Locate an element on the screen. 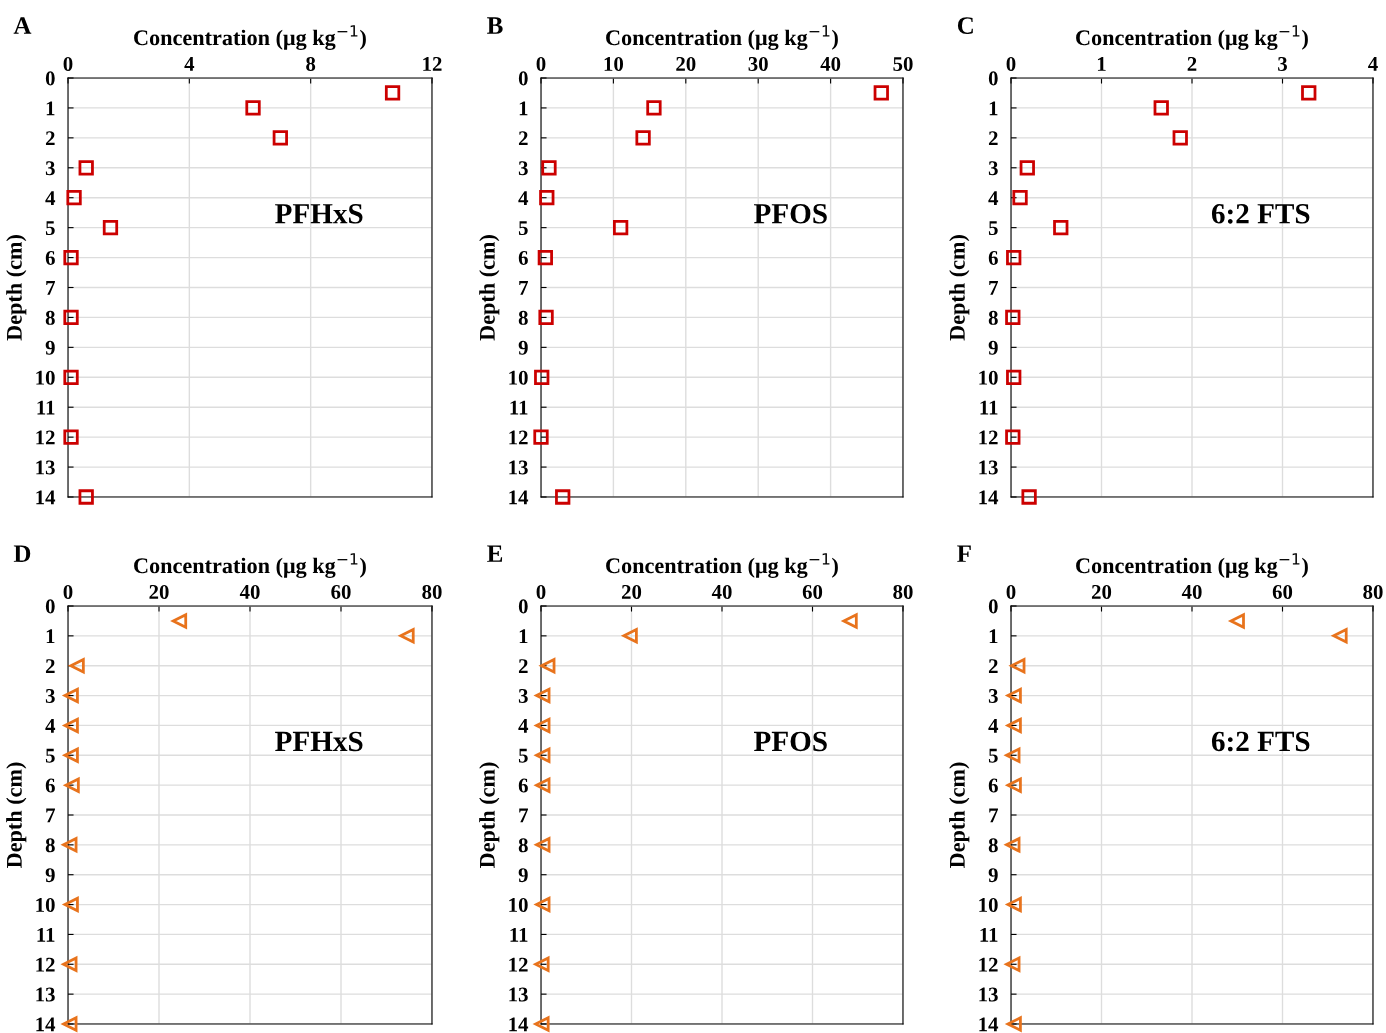 Image resolution: width=1386 pixels, height=1033 pixels. x-tick-label: 30 is located at coordinates (758, 63).